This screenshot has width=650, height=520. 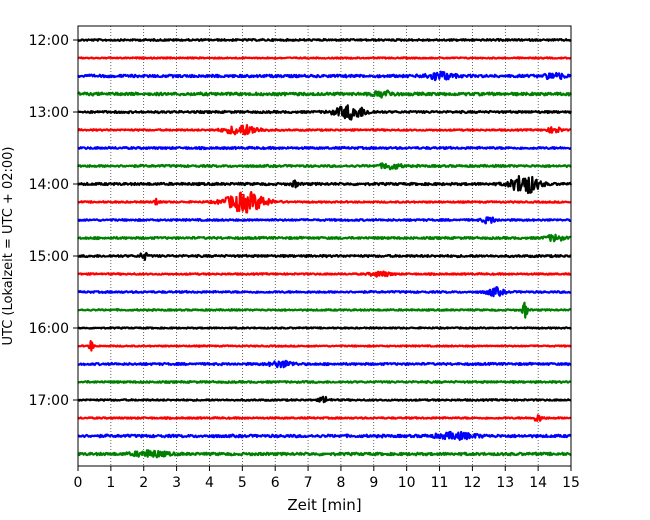 What do you see at coordinates (110, 483) in the screenshot?
I see `x-tick-label: 1` at bounding box center [110, 483].